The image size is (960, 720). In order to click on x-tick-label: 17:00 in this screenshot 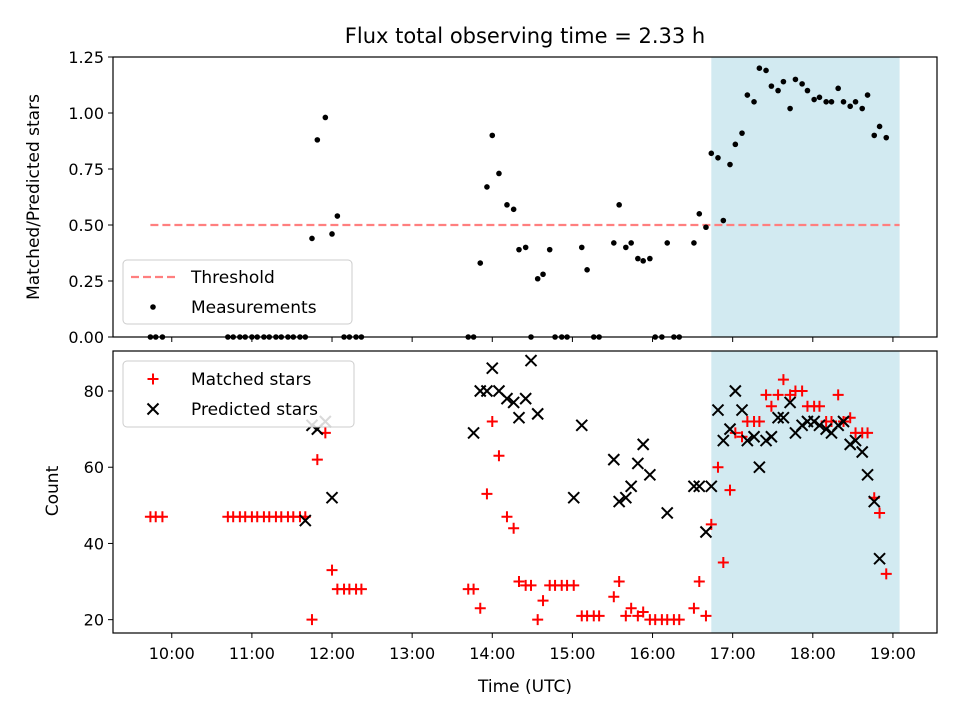, I will do `click(733, 653)`.